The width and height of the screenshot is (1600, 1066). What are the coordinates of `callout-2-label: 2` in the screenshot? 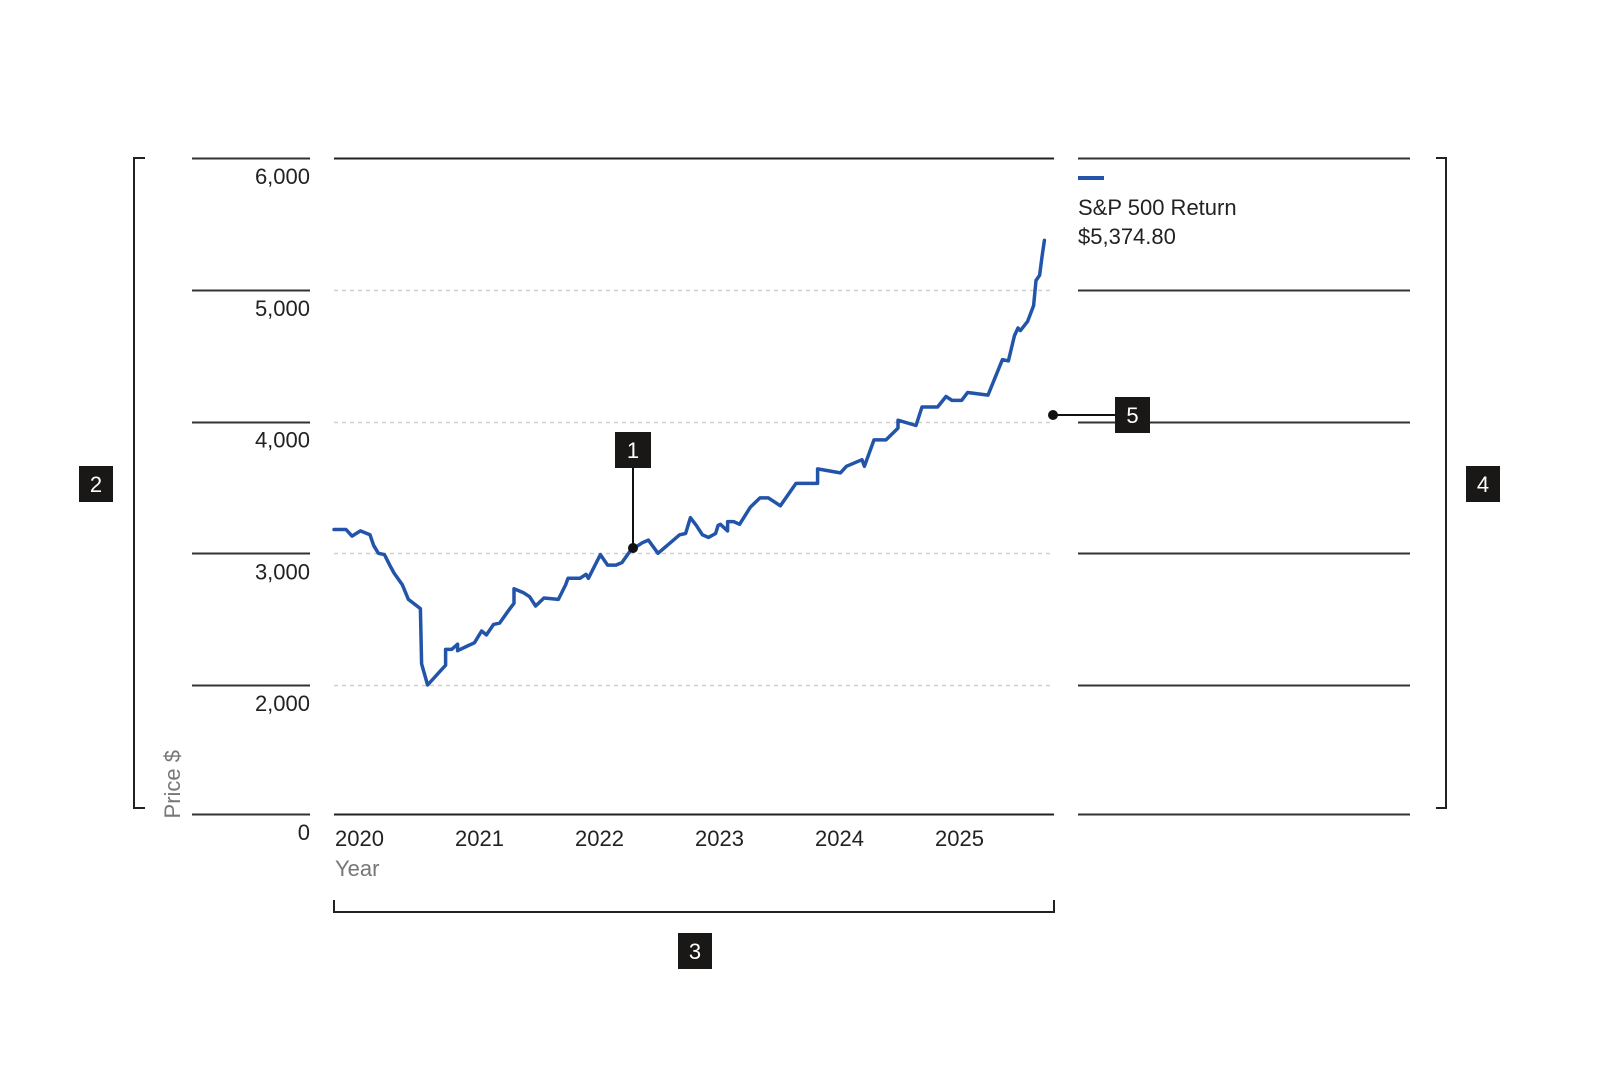 It's located at (96, 484).